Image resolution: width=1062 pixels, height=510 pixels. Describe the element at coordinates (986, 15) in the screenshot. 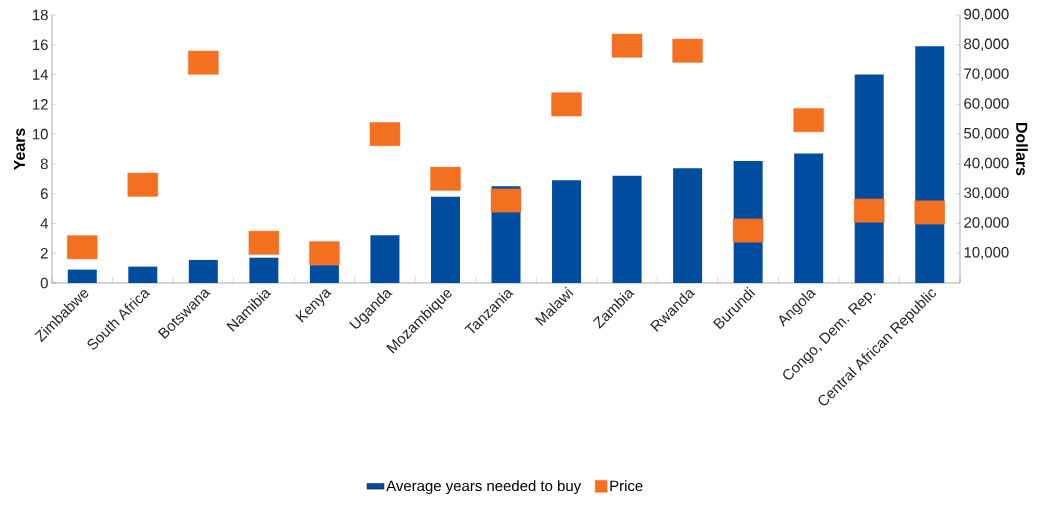

I see `y2-tick-label: 90,000` at that location.